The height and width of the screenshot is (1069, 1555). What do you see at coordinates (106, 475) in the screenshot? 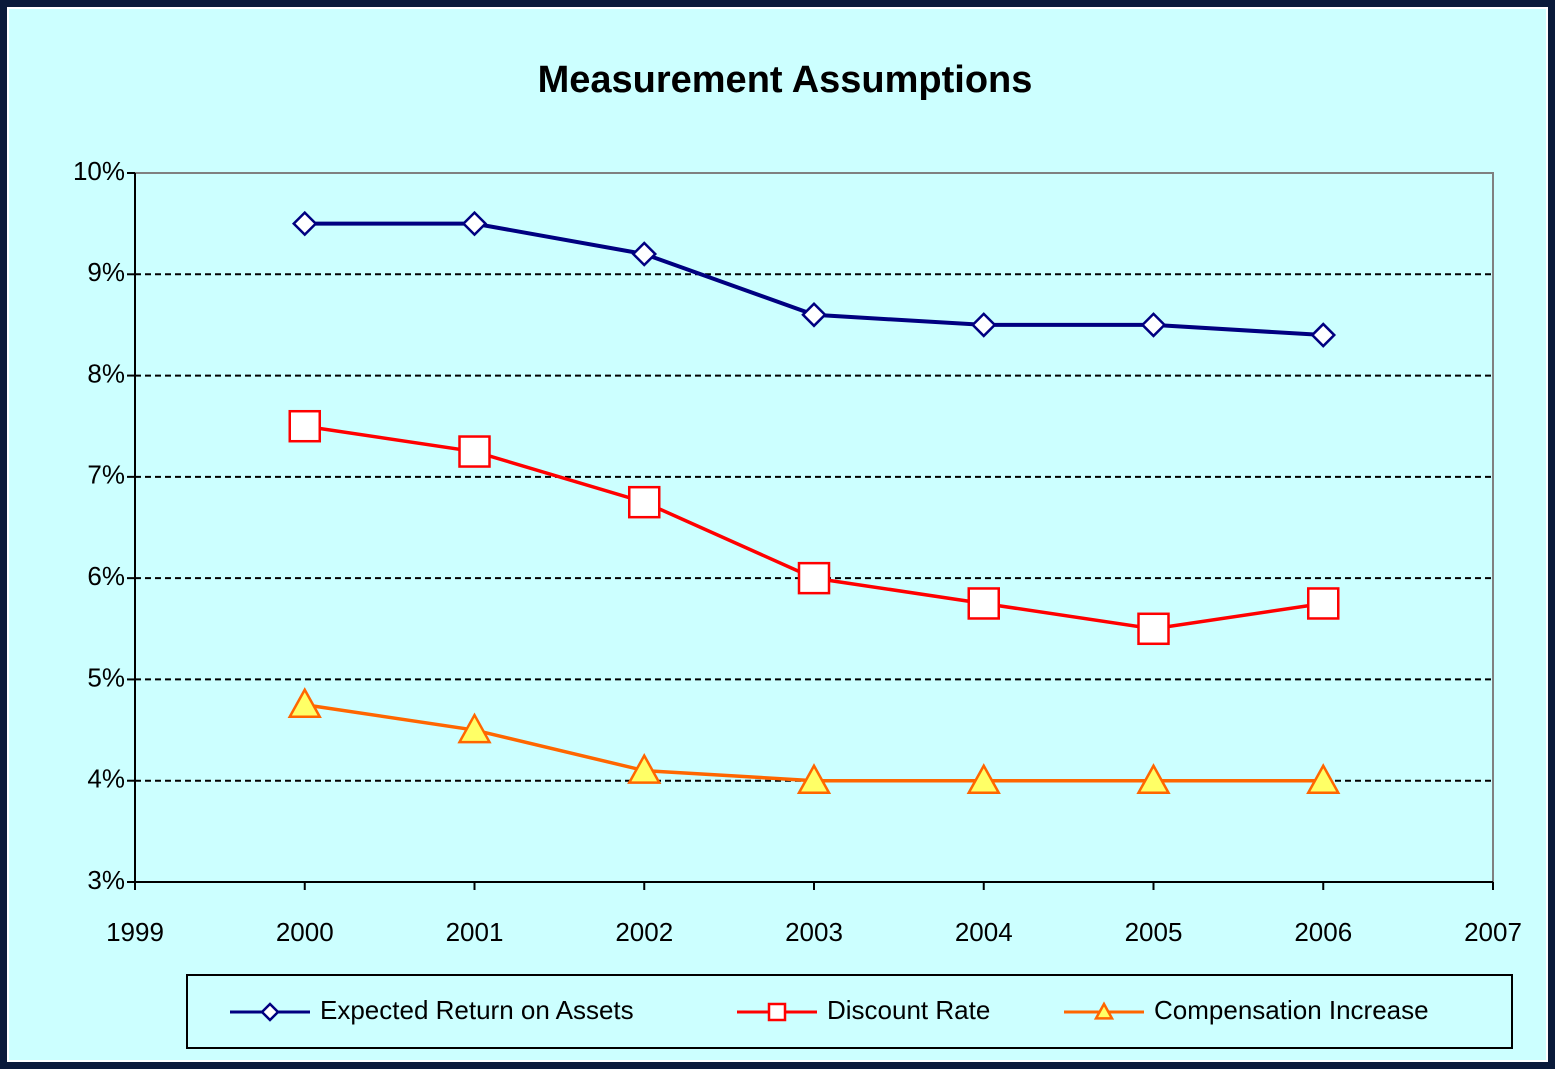
I see `y-tick-label: 7%` at bounding box center [106, 475].